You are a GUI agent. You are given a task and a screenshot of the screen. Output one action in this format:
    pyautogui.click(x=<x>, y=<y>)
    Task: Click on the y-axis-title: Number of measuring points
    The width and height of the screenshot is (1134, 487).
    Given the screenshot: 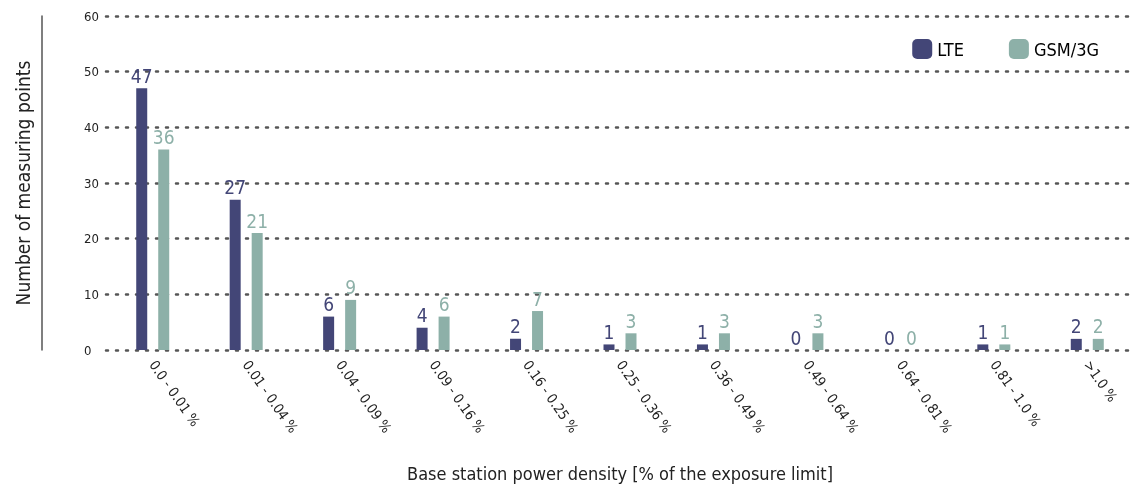 What is the action you would take?
    pyautogui.click(x=22, y=183)
    